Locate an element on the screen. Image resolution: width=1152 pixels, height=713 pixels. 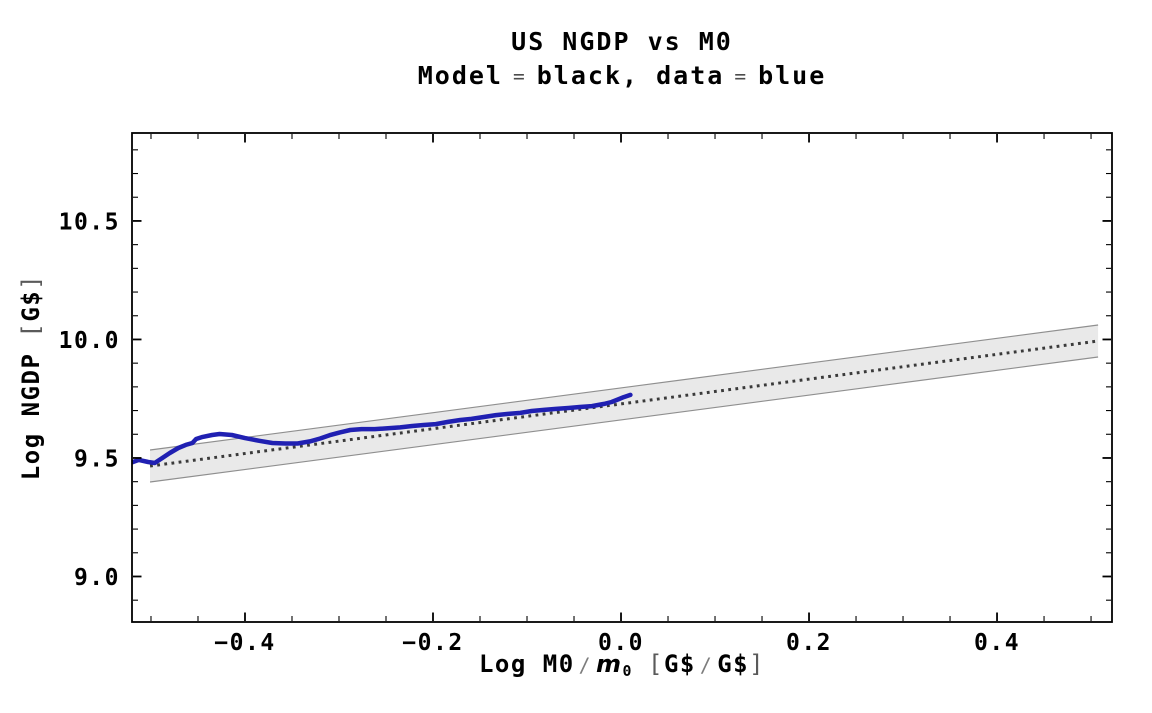
x-tick-label: −0.2 is located at coordinates (432, 643).